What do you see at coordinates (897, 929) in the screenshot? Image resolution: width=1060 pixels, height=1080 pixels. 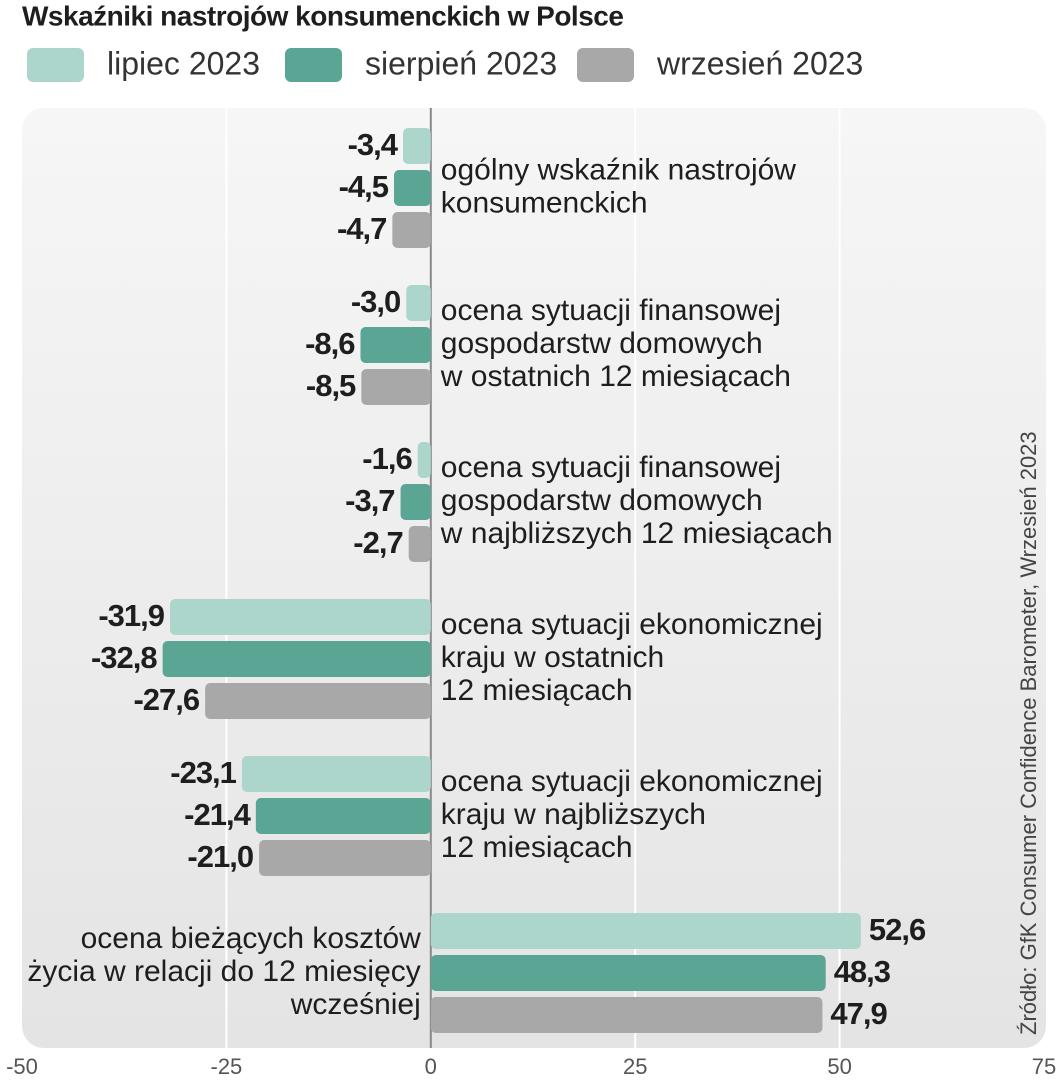 I see `value-label: 52,6` at bounding box center [897, 929].